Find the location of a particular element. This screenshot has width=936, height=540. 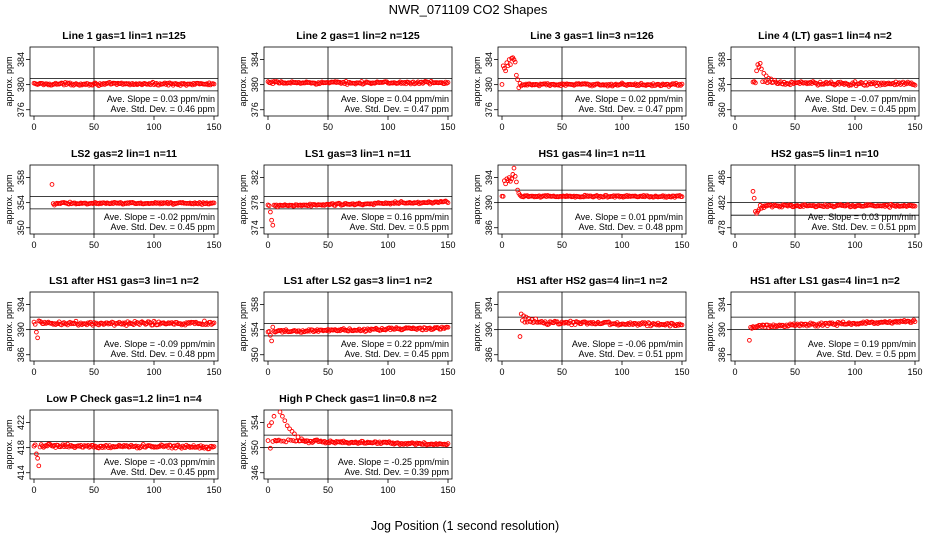

y-tick-label: 418 is located at coordinates (21, 447).